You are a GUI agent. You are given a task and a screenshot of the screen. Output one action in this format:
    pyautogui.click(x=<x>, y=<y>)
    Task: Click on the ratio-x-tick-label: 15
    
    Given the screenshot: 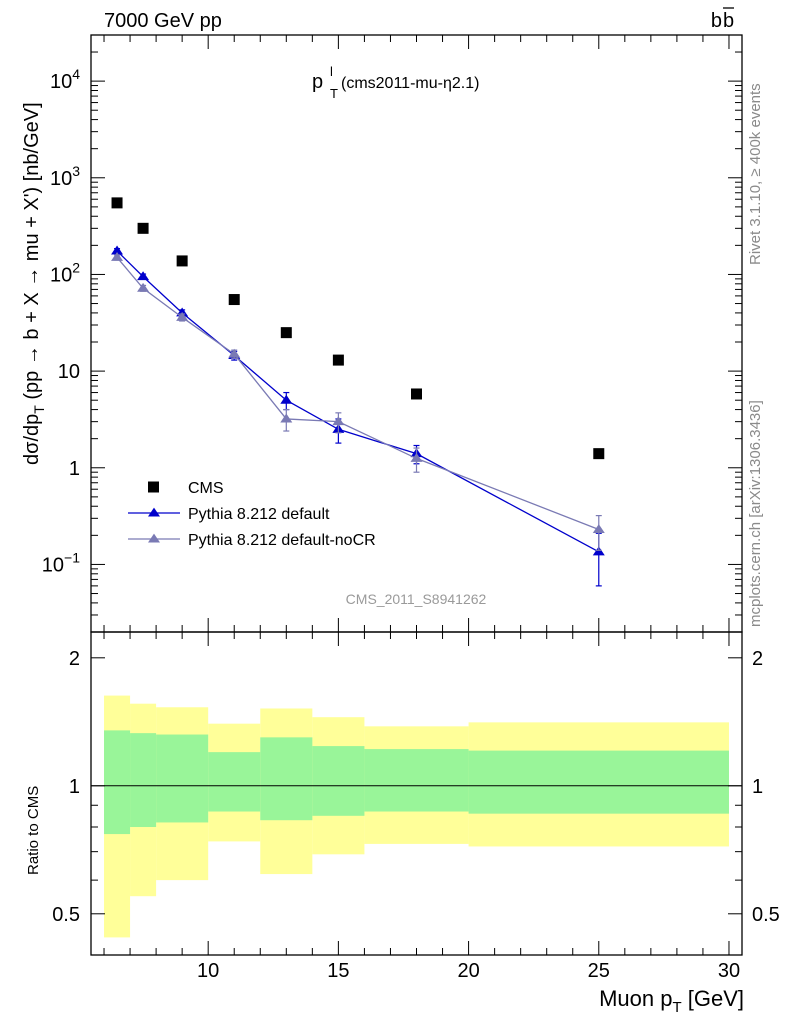 What is the action you would take?
    pyautogui.click(x=338, y=971)
    